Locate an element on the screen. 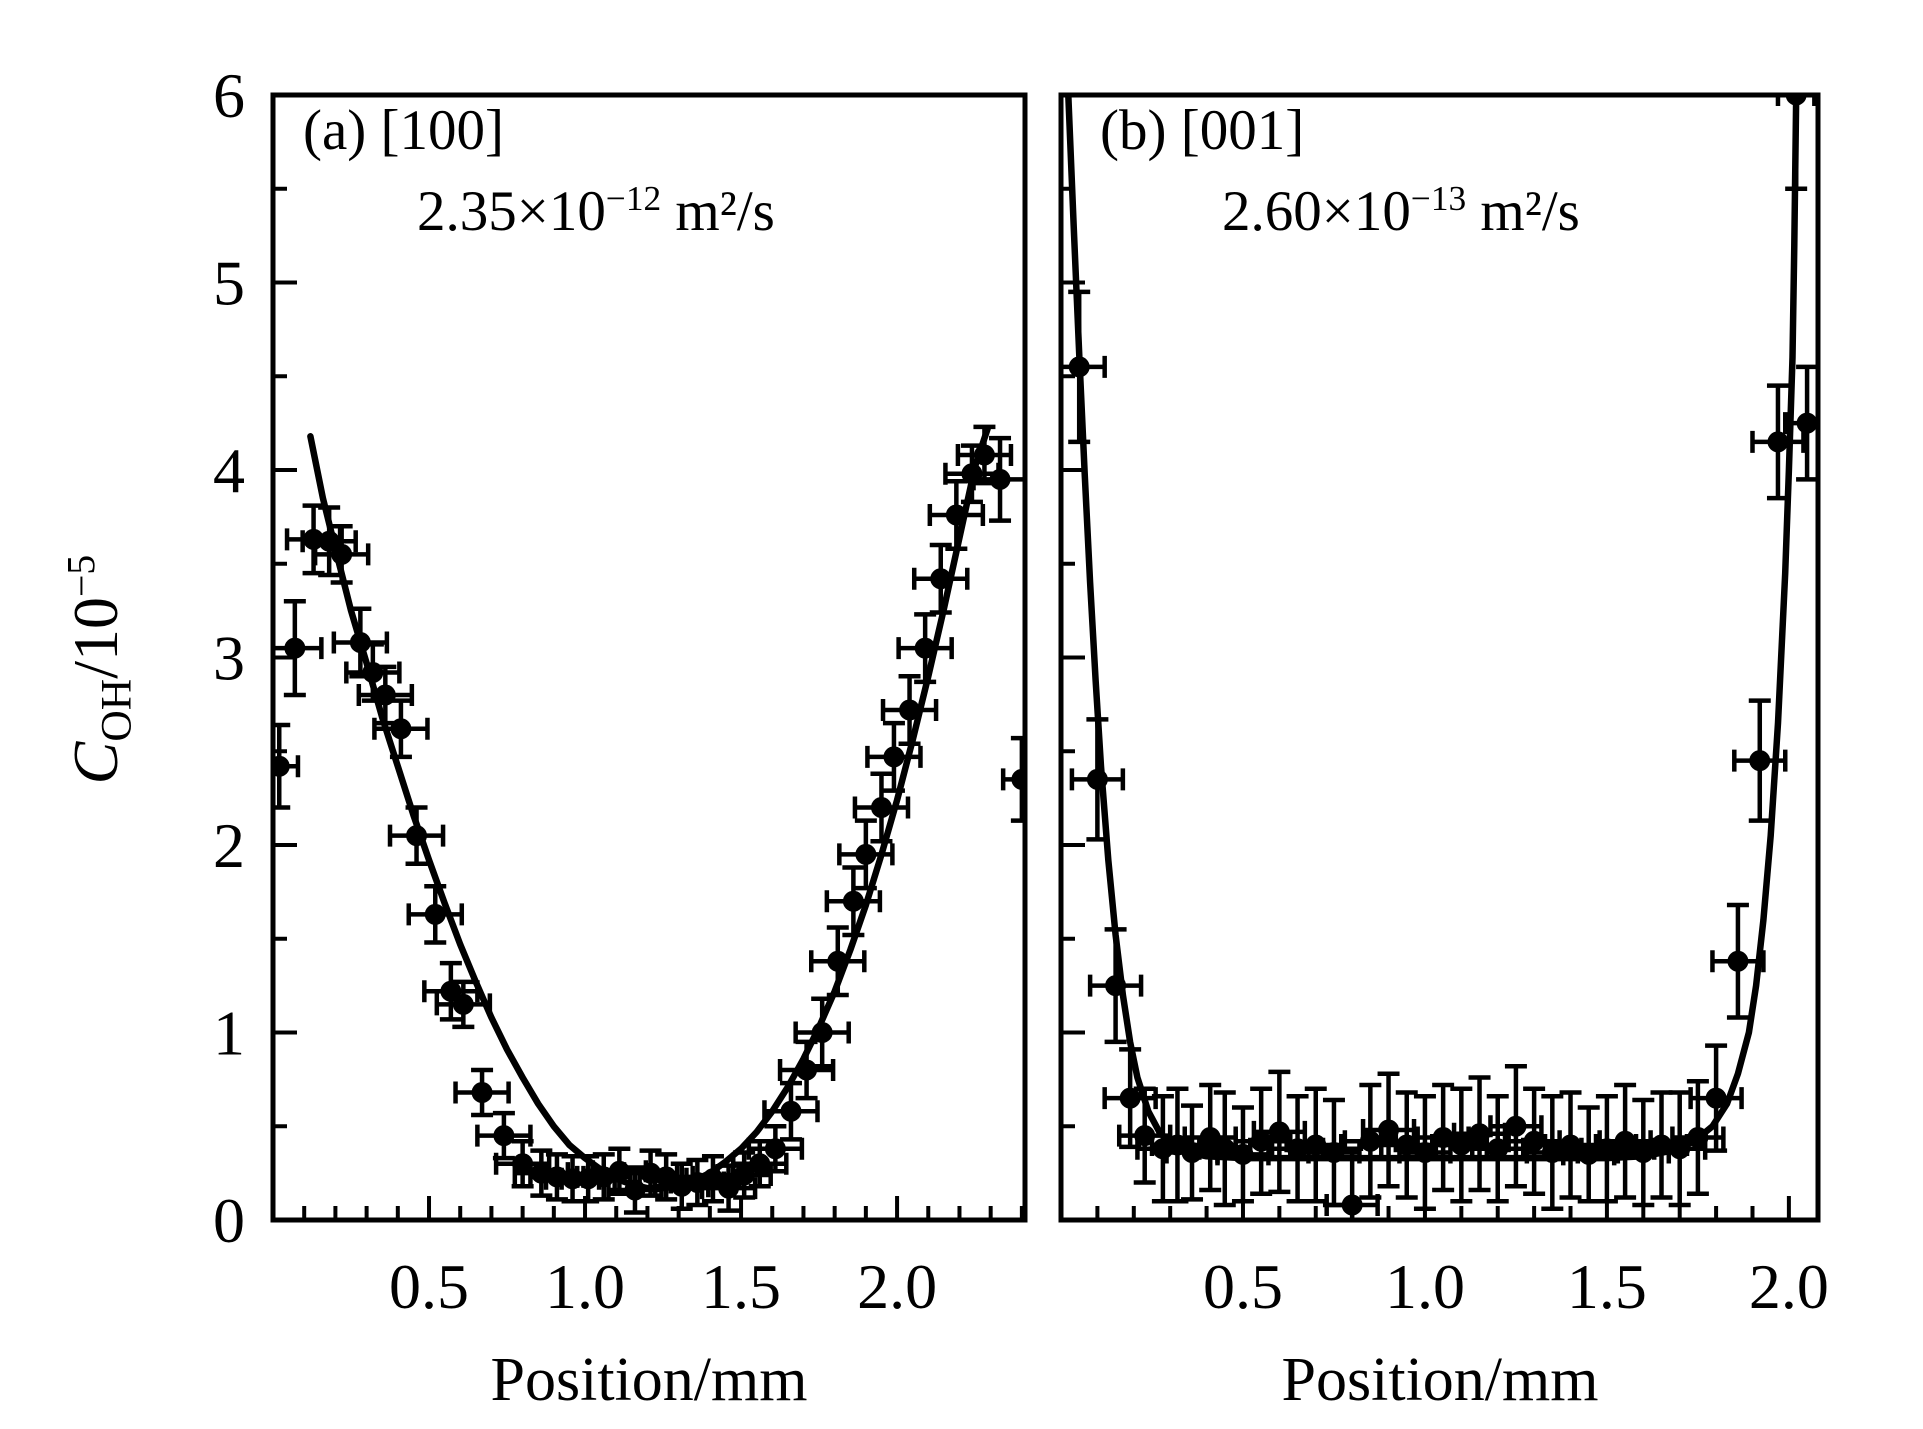  x-tick-label: 2.0 is located at coordinates (897, 1286).